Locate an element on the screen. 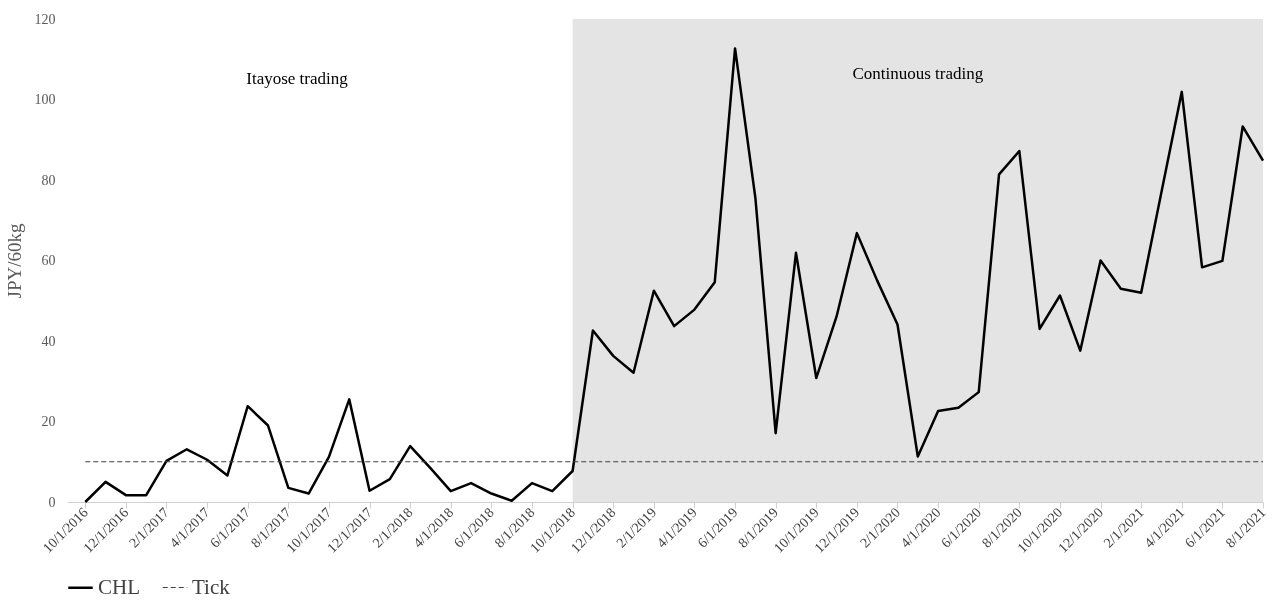 The image size is (1275, 602). y-tick-label: 60 is located at coordinates (48, 260).